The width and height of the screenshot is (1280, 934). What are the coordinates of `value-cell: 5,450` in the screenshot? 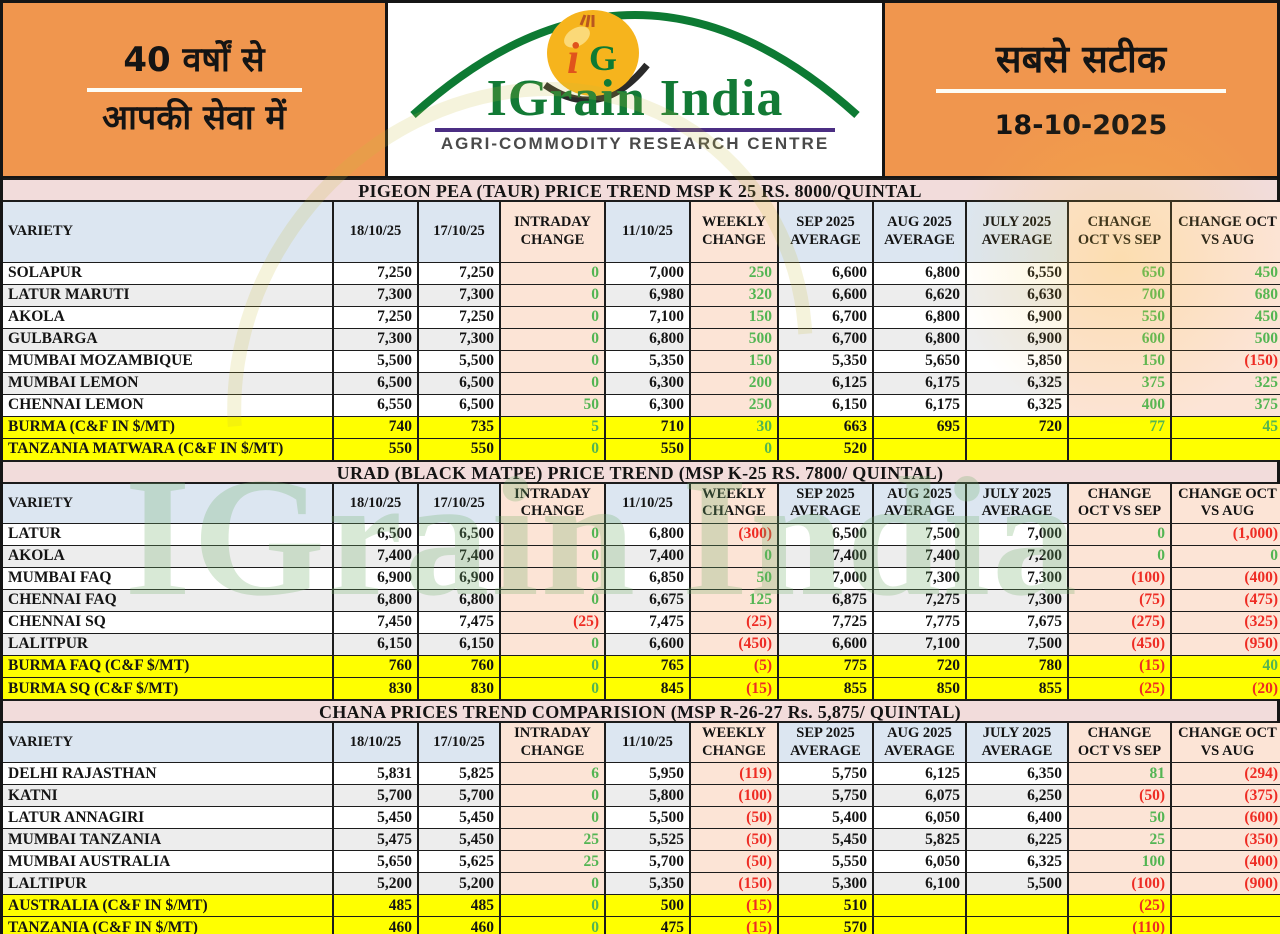 It's located at (458, 839).